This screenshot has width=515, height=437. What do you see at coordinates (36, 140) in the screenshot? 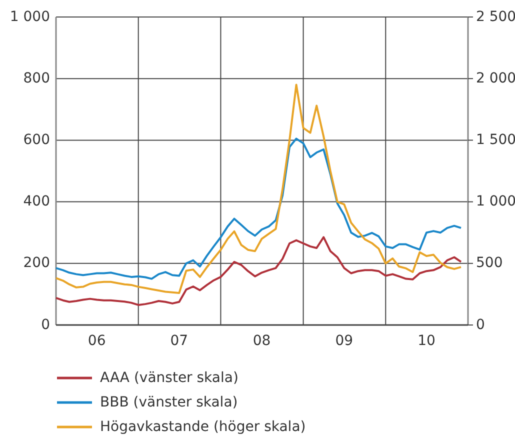
I see `y-tick-label: 600` at bounding box center [36, 140].